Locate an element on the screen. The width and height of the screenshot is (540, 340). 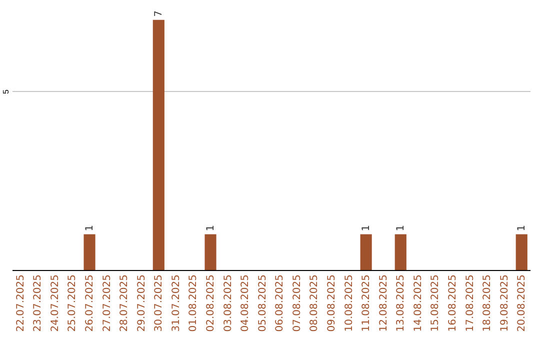
x-tick-label: 20.08.2025 is located at coordinates (522, 303).